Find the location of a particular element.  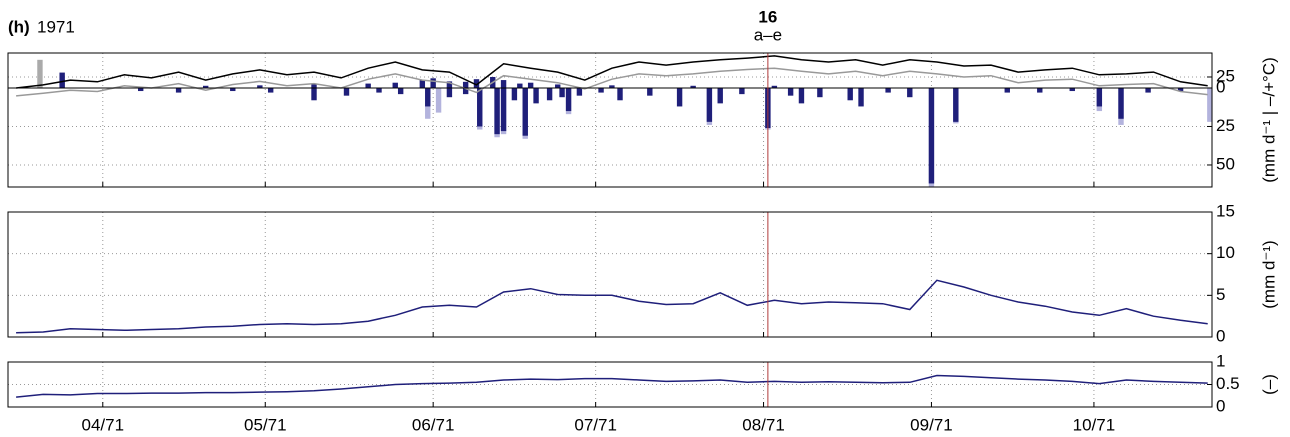

y-tick-label: 10 is located at coordinates (1225, 252).